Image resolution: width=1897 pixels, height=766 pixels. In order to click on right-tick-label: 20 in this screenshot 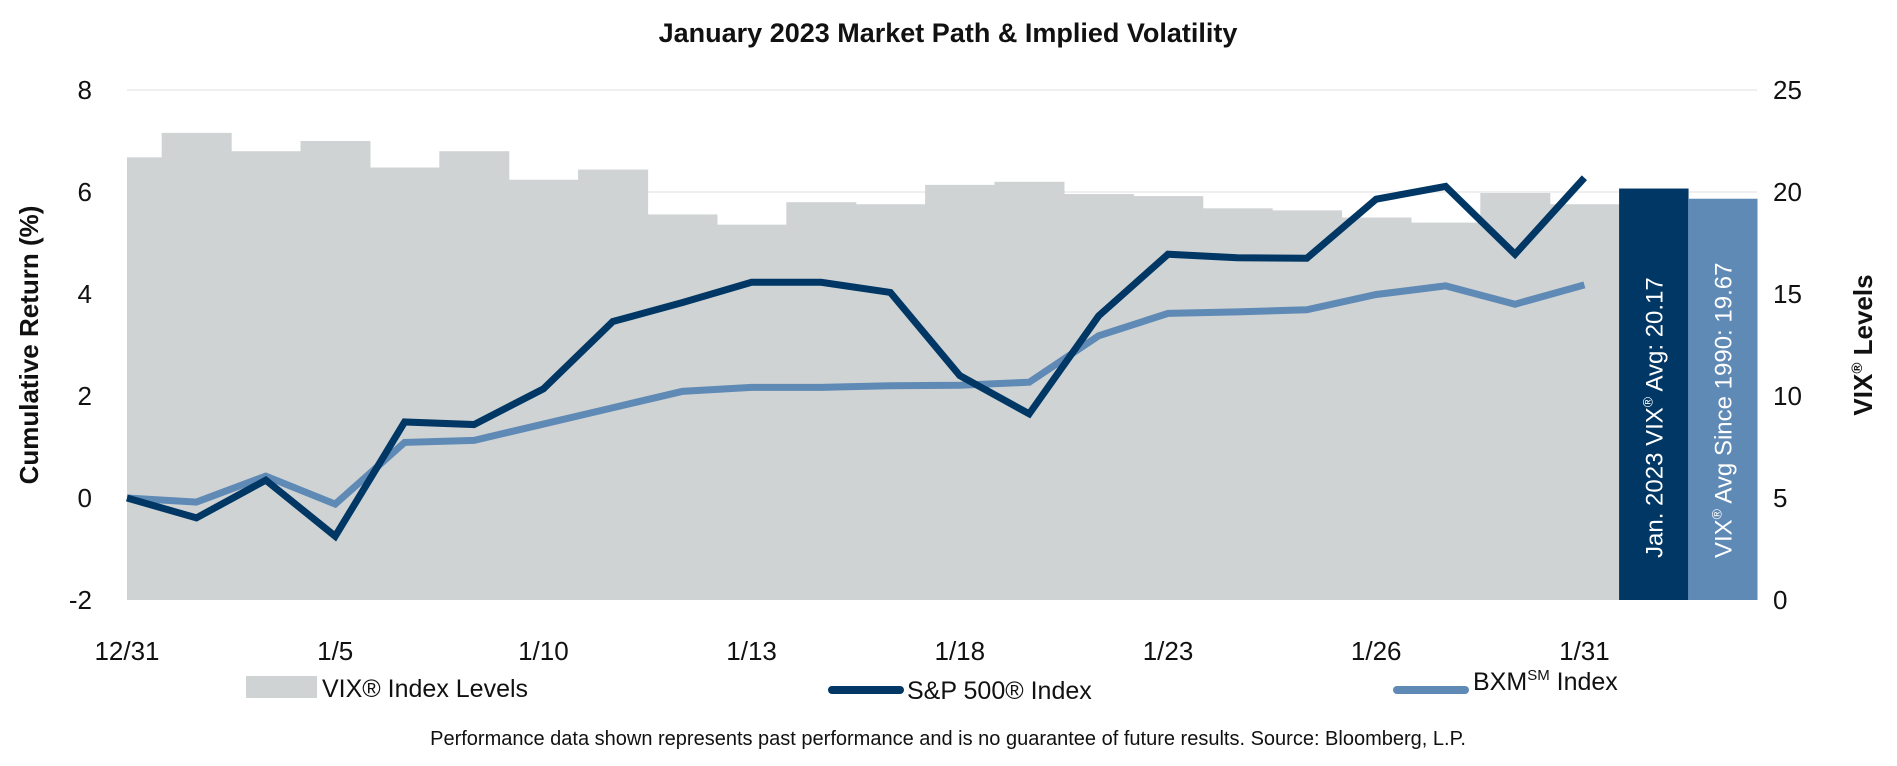, I will do `click(1787, 192)`.